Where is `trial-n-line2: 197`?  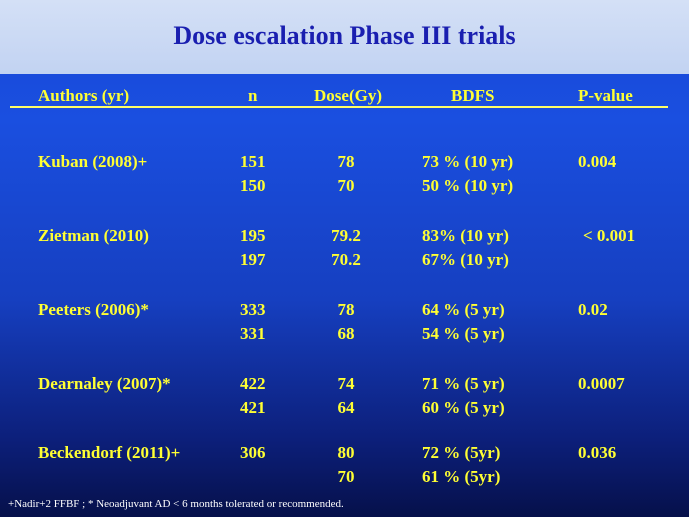
trial-n-line2: 197 is located at coordinates (253, 259).